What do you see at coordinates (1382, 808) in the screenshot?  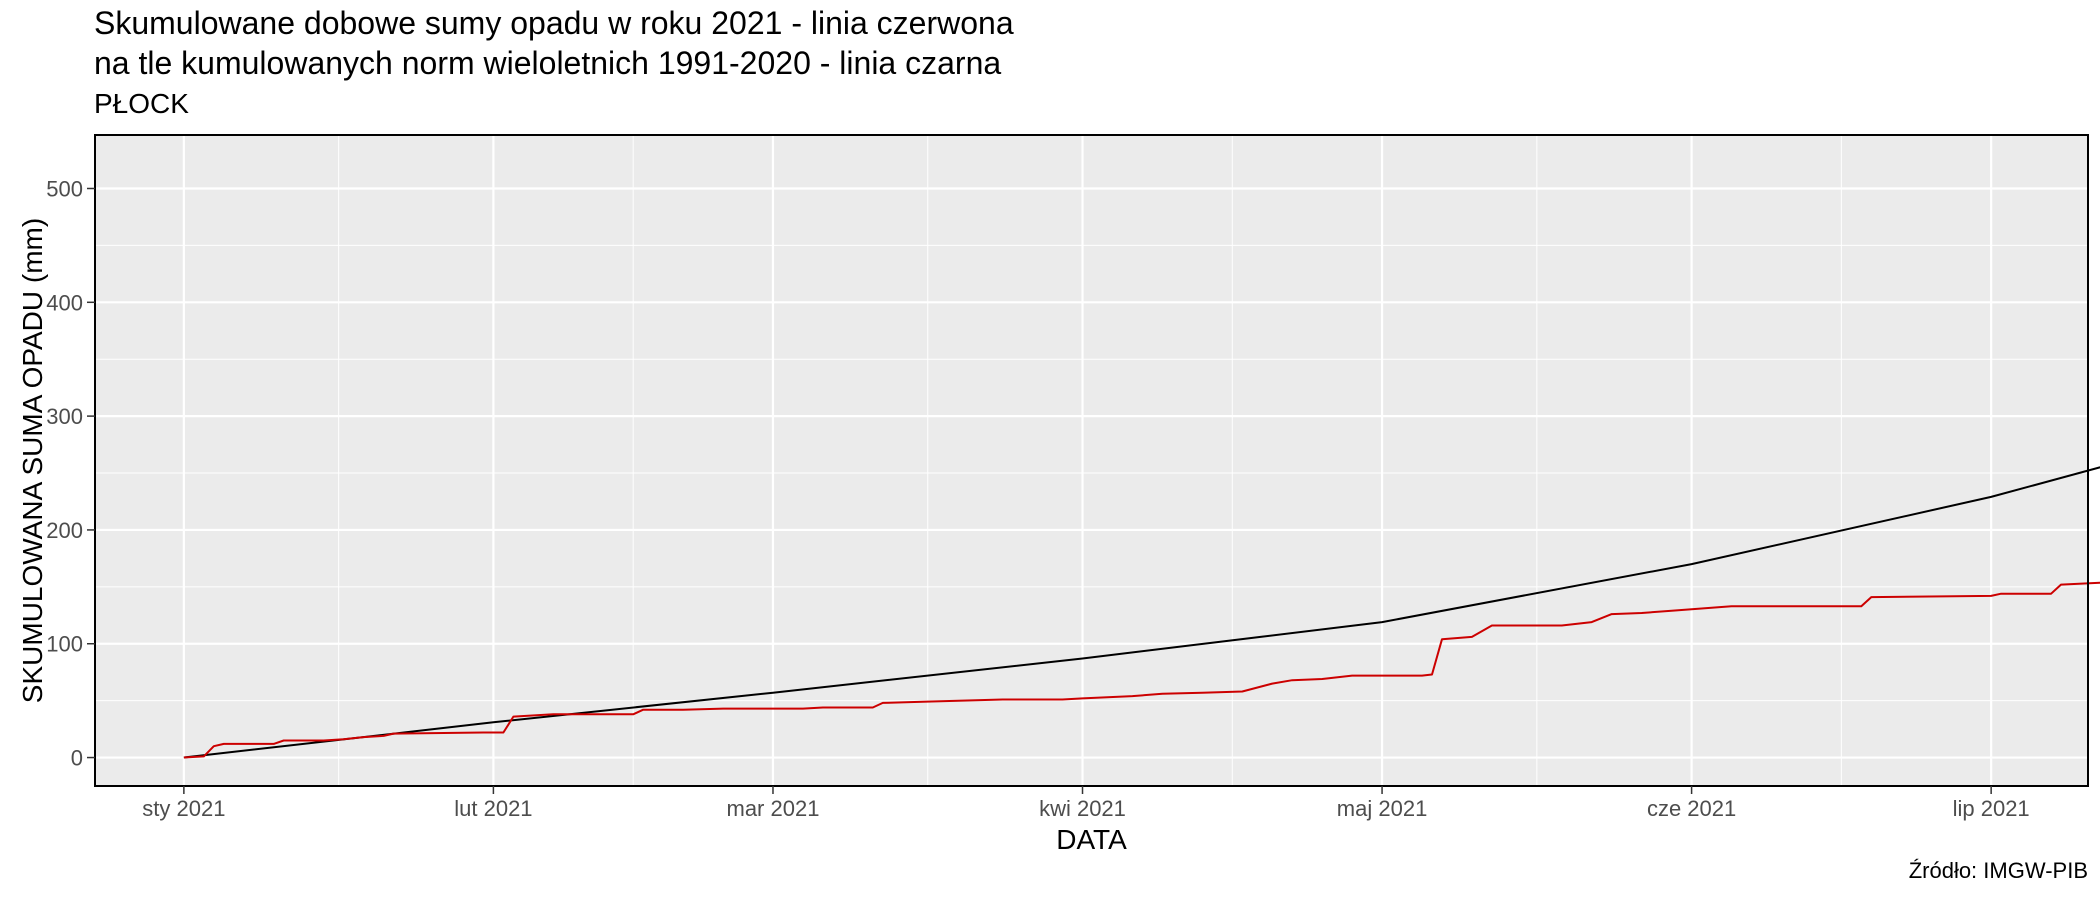 I see `x-tick-label: maj 2021` at bounding box center [1382, 808].